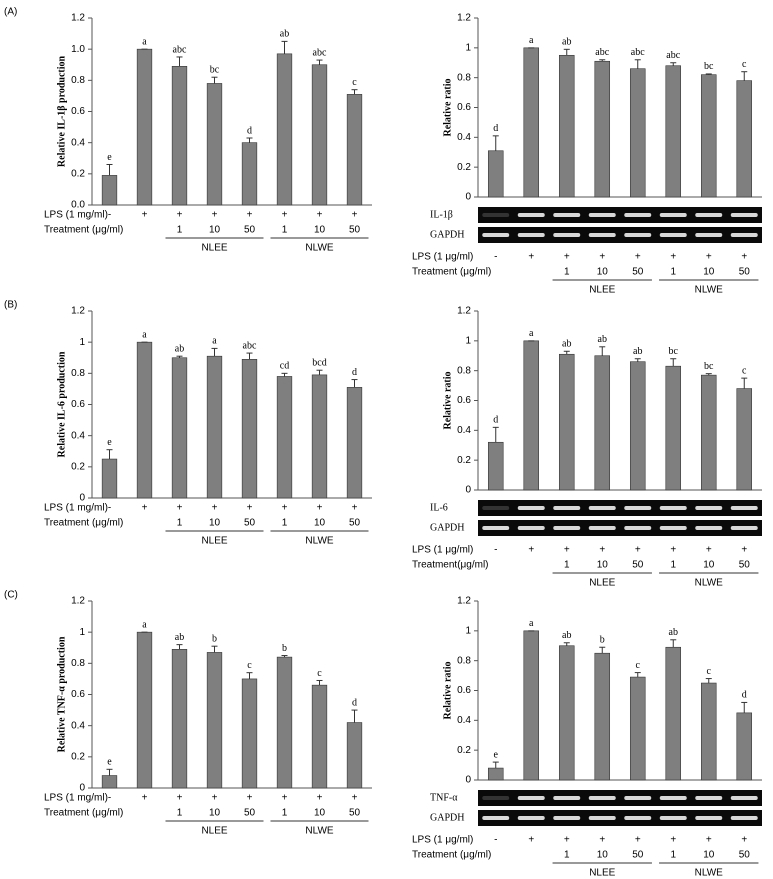 Image resolution: width=773 pixels, height=879 pixels. Describe the element at coordinates (447, 234) in the screenshot. I see `gel-label: GAPDH` at that location.